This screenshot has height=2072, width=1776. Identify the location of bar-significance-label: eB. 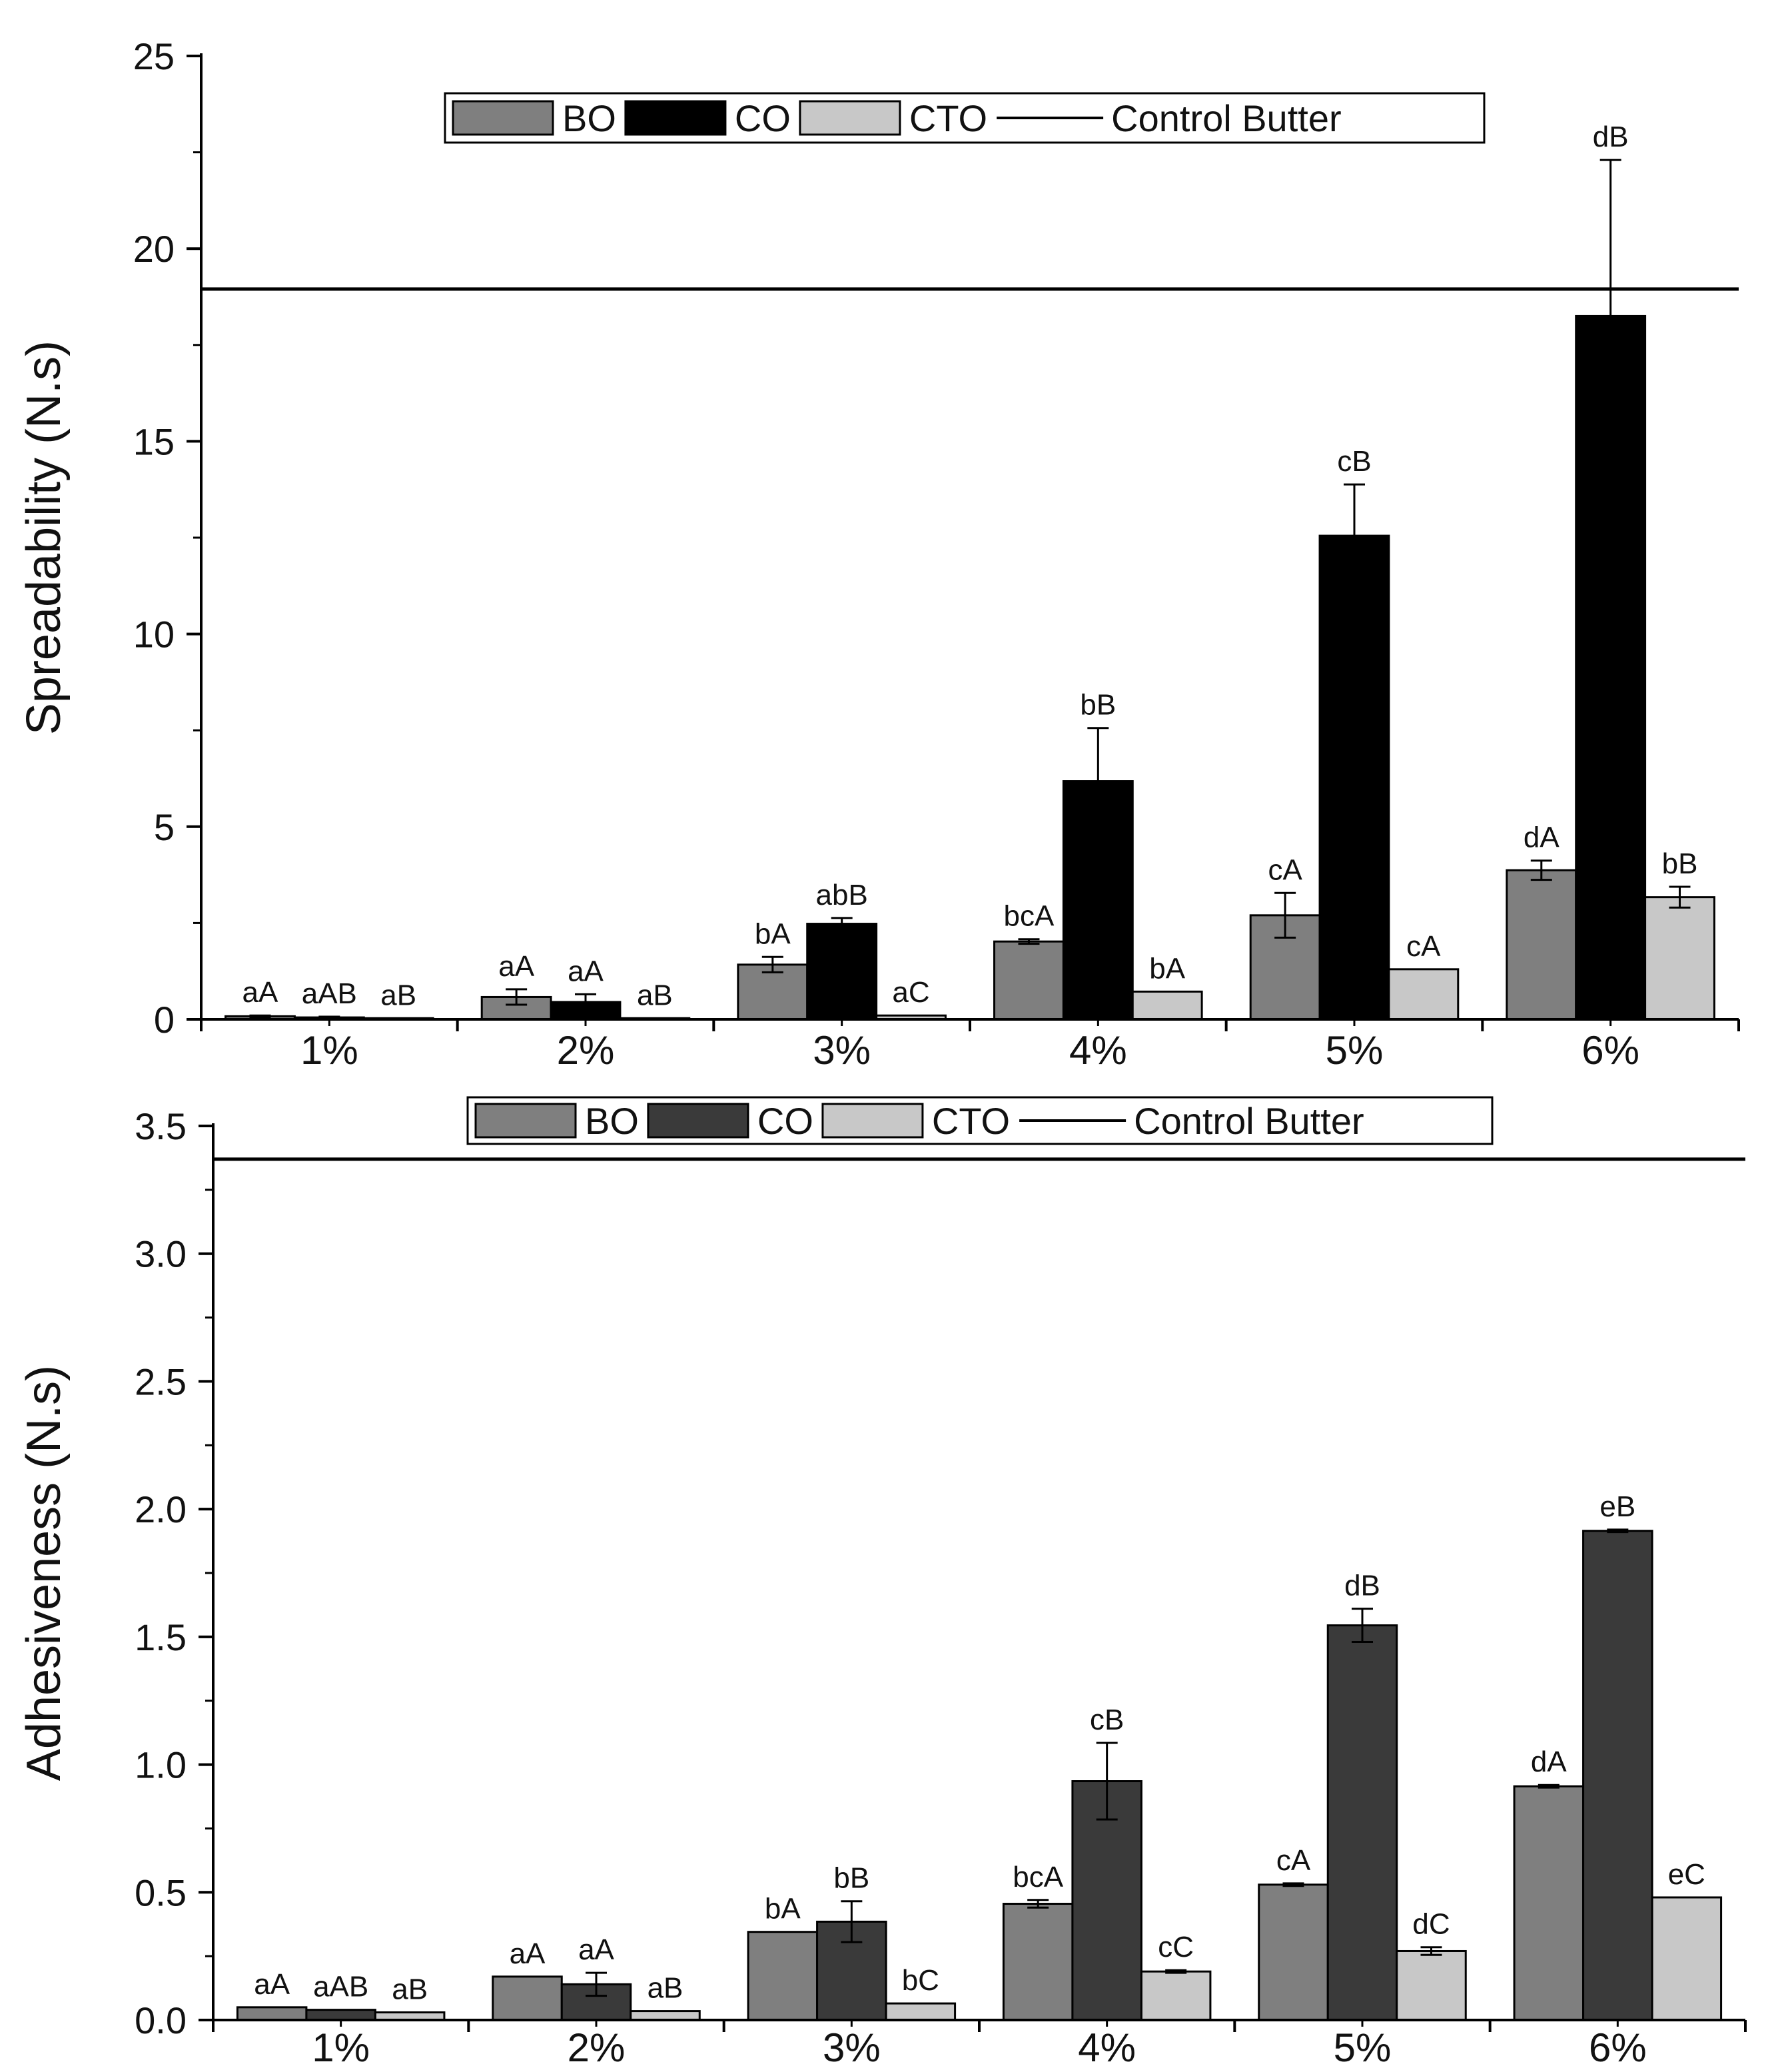
(1617, 1506).